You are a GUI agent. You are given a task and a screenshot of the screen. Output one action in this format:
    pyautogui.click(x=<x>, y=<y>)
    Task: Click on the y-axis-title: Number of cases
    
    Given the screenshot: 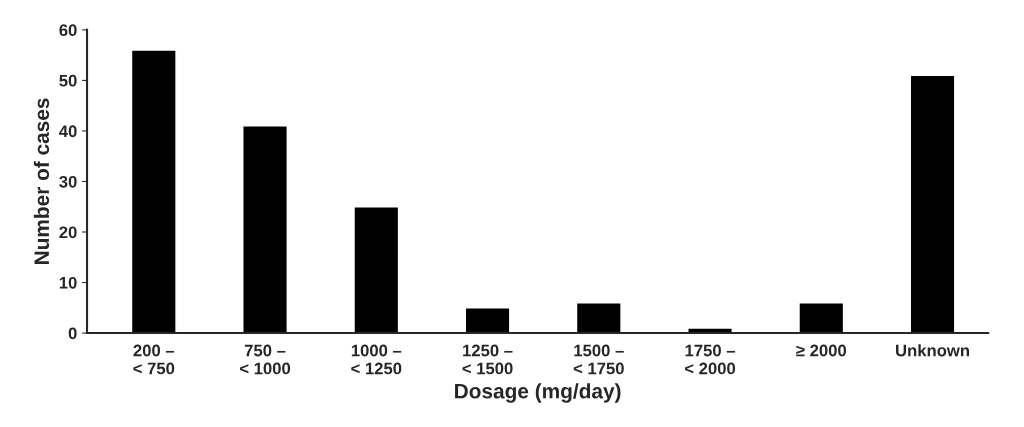 What is the action you would take?
    pyautogui.click(x=41, y=181)
    